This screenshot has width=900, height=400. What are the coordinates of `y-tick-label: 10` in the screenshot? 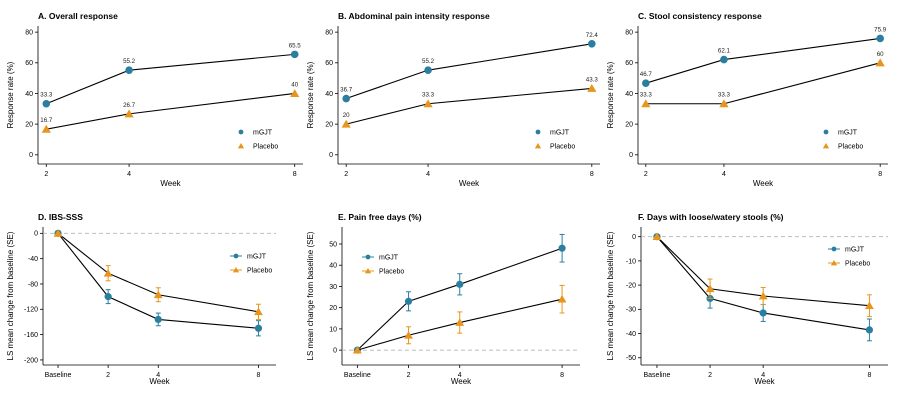 It's located at (333, 329).